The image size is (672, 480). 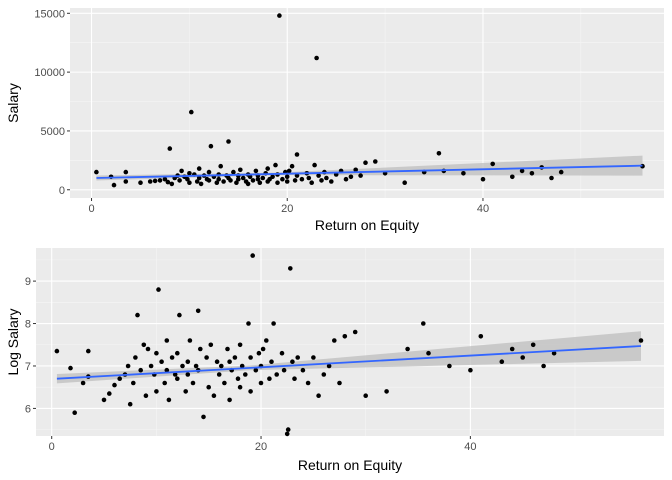 I want to click on y-tick-label: 7, so click(x=28, y=367).